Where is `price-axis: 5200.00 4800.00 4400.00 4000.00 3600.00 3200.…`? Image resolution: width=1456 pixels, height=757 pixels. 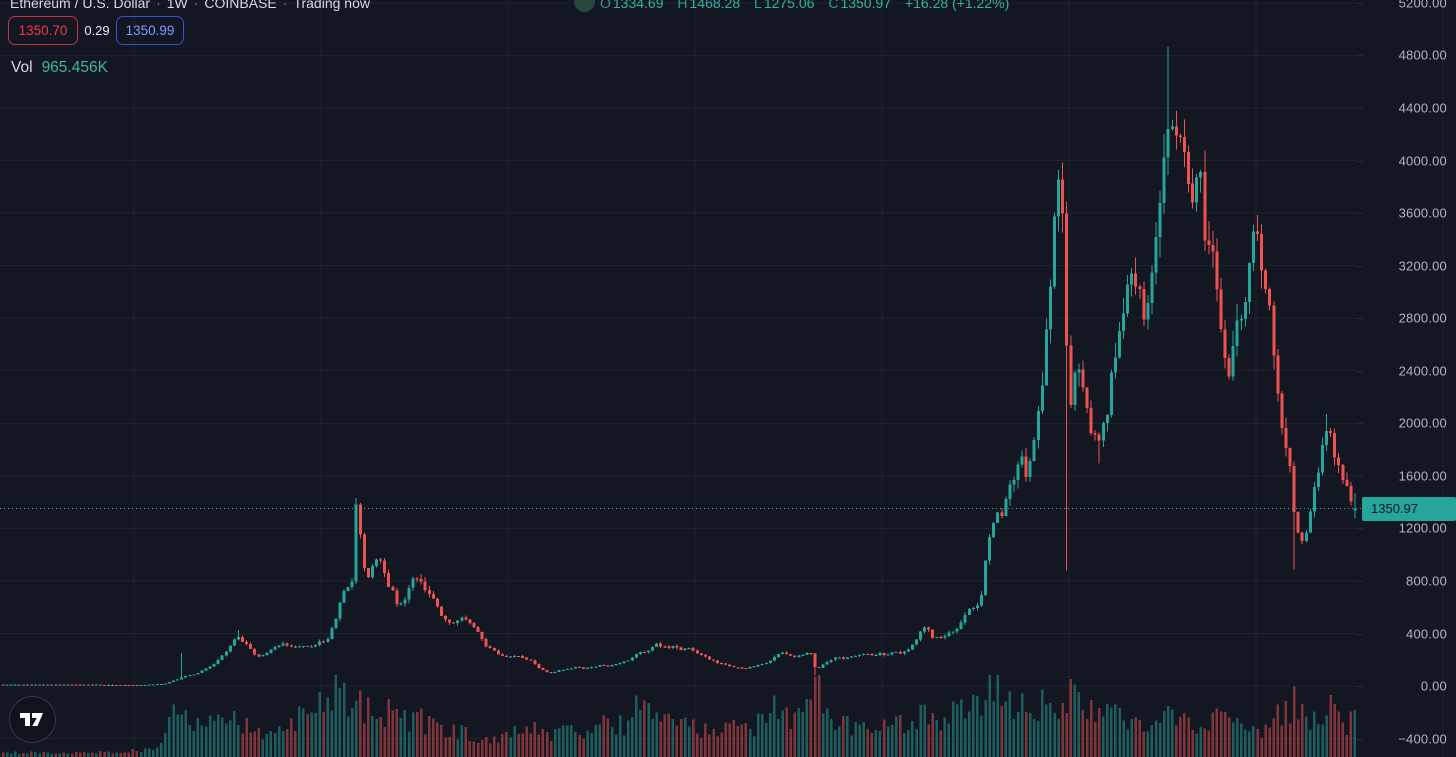
price-axis: 5200.00 4800.00 4400.00 4000.00 3600.00 3200.… is located at coordinates (1406, 378).